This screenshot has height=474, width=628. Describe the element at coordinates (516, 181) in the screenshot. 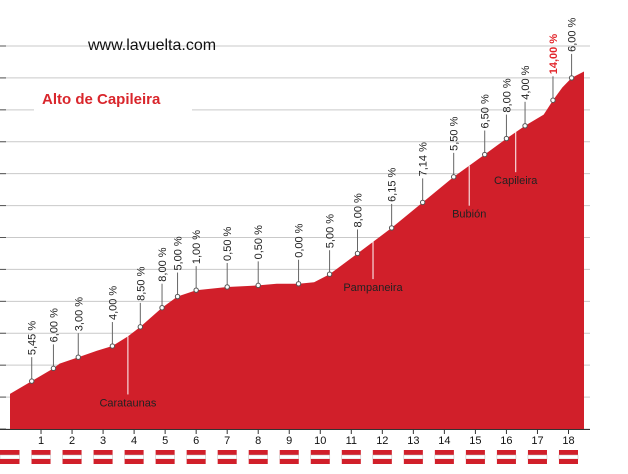

I see `town-label-3: Capileira` at that location.